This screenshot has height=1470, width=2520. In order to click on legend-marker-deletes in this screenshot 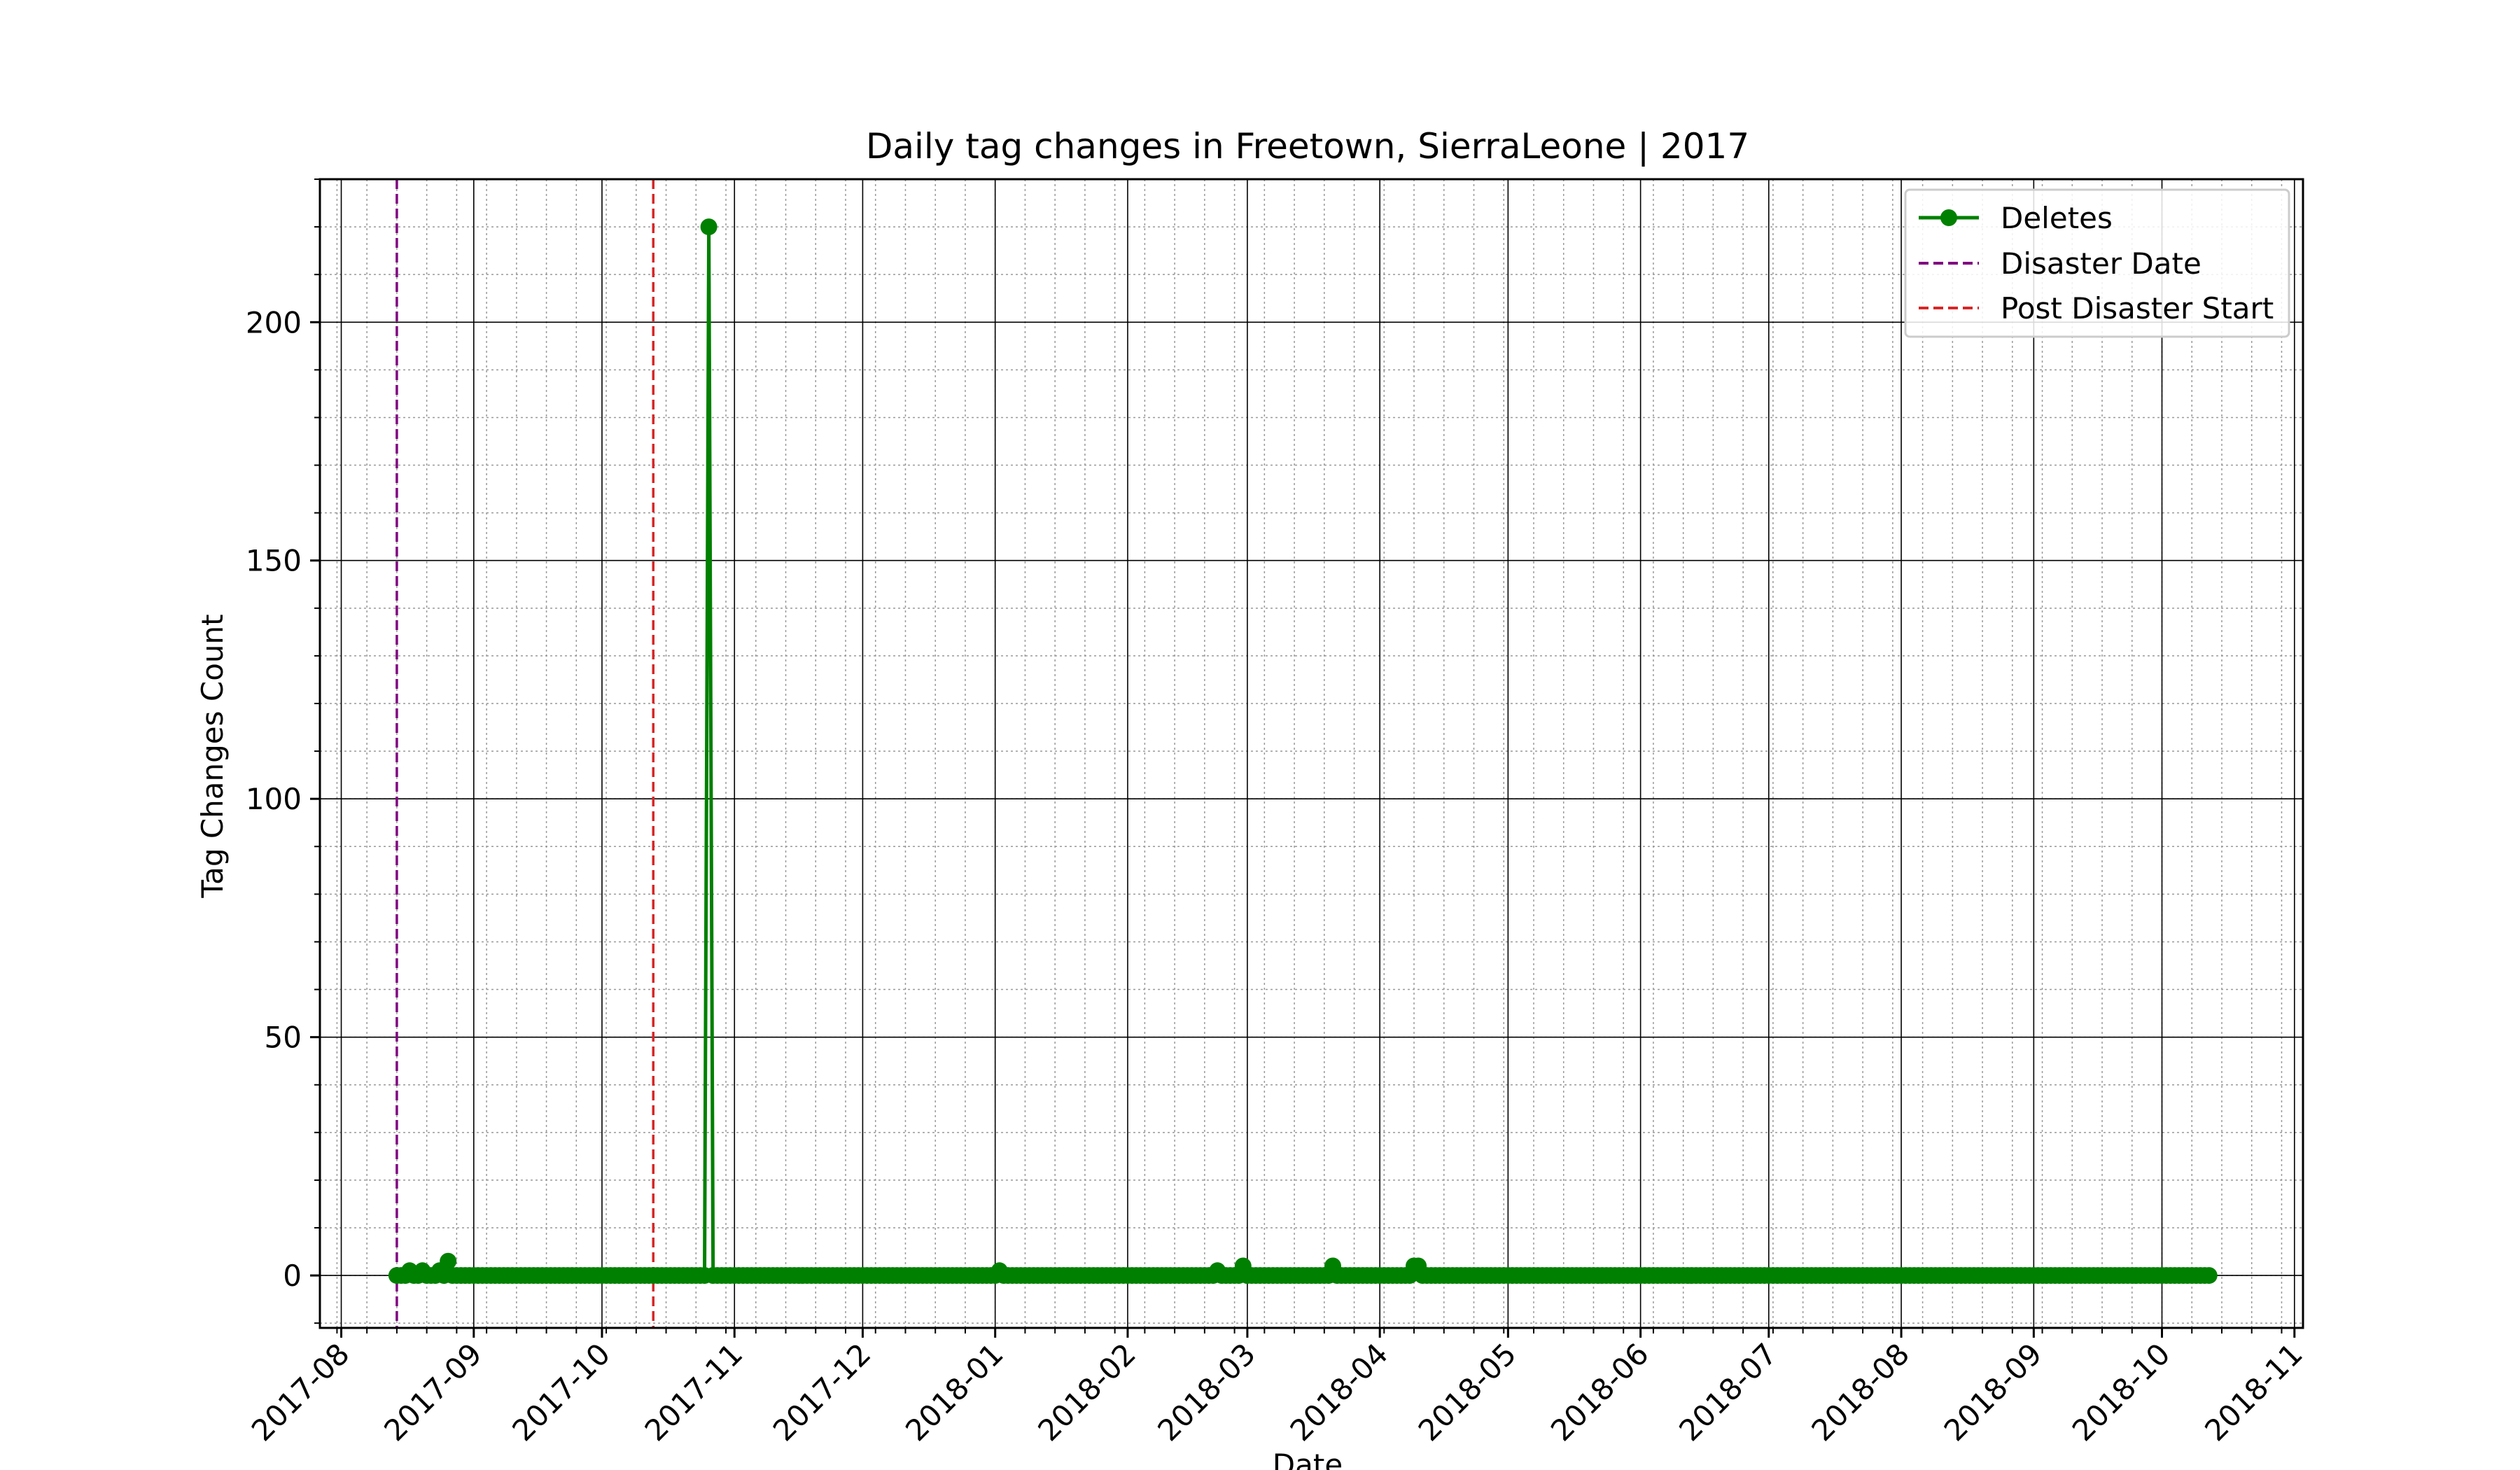, I will do `click(1948, 217)`.